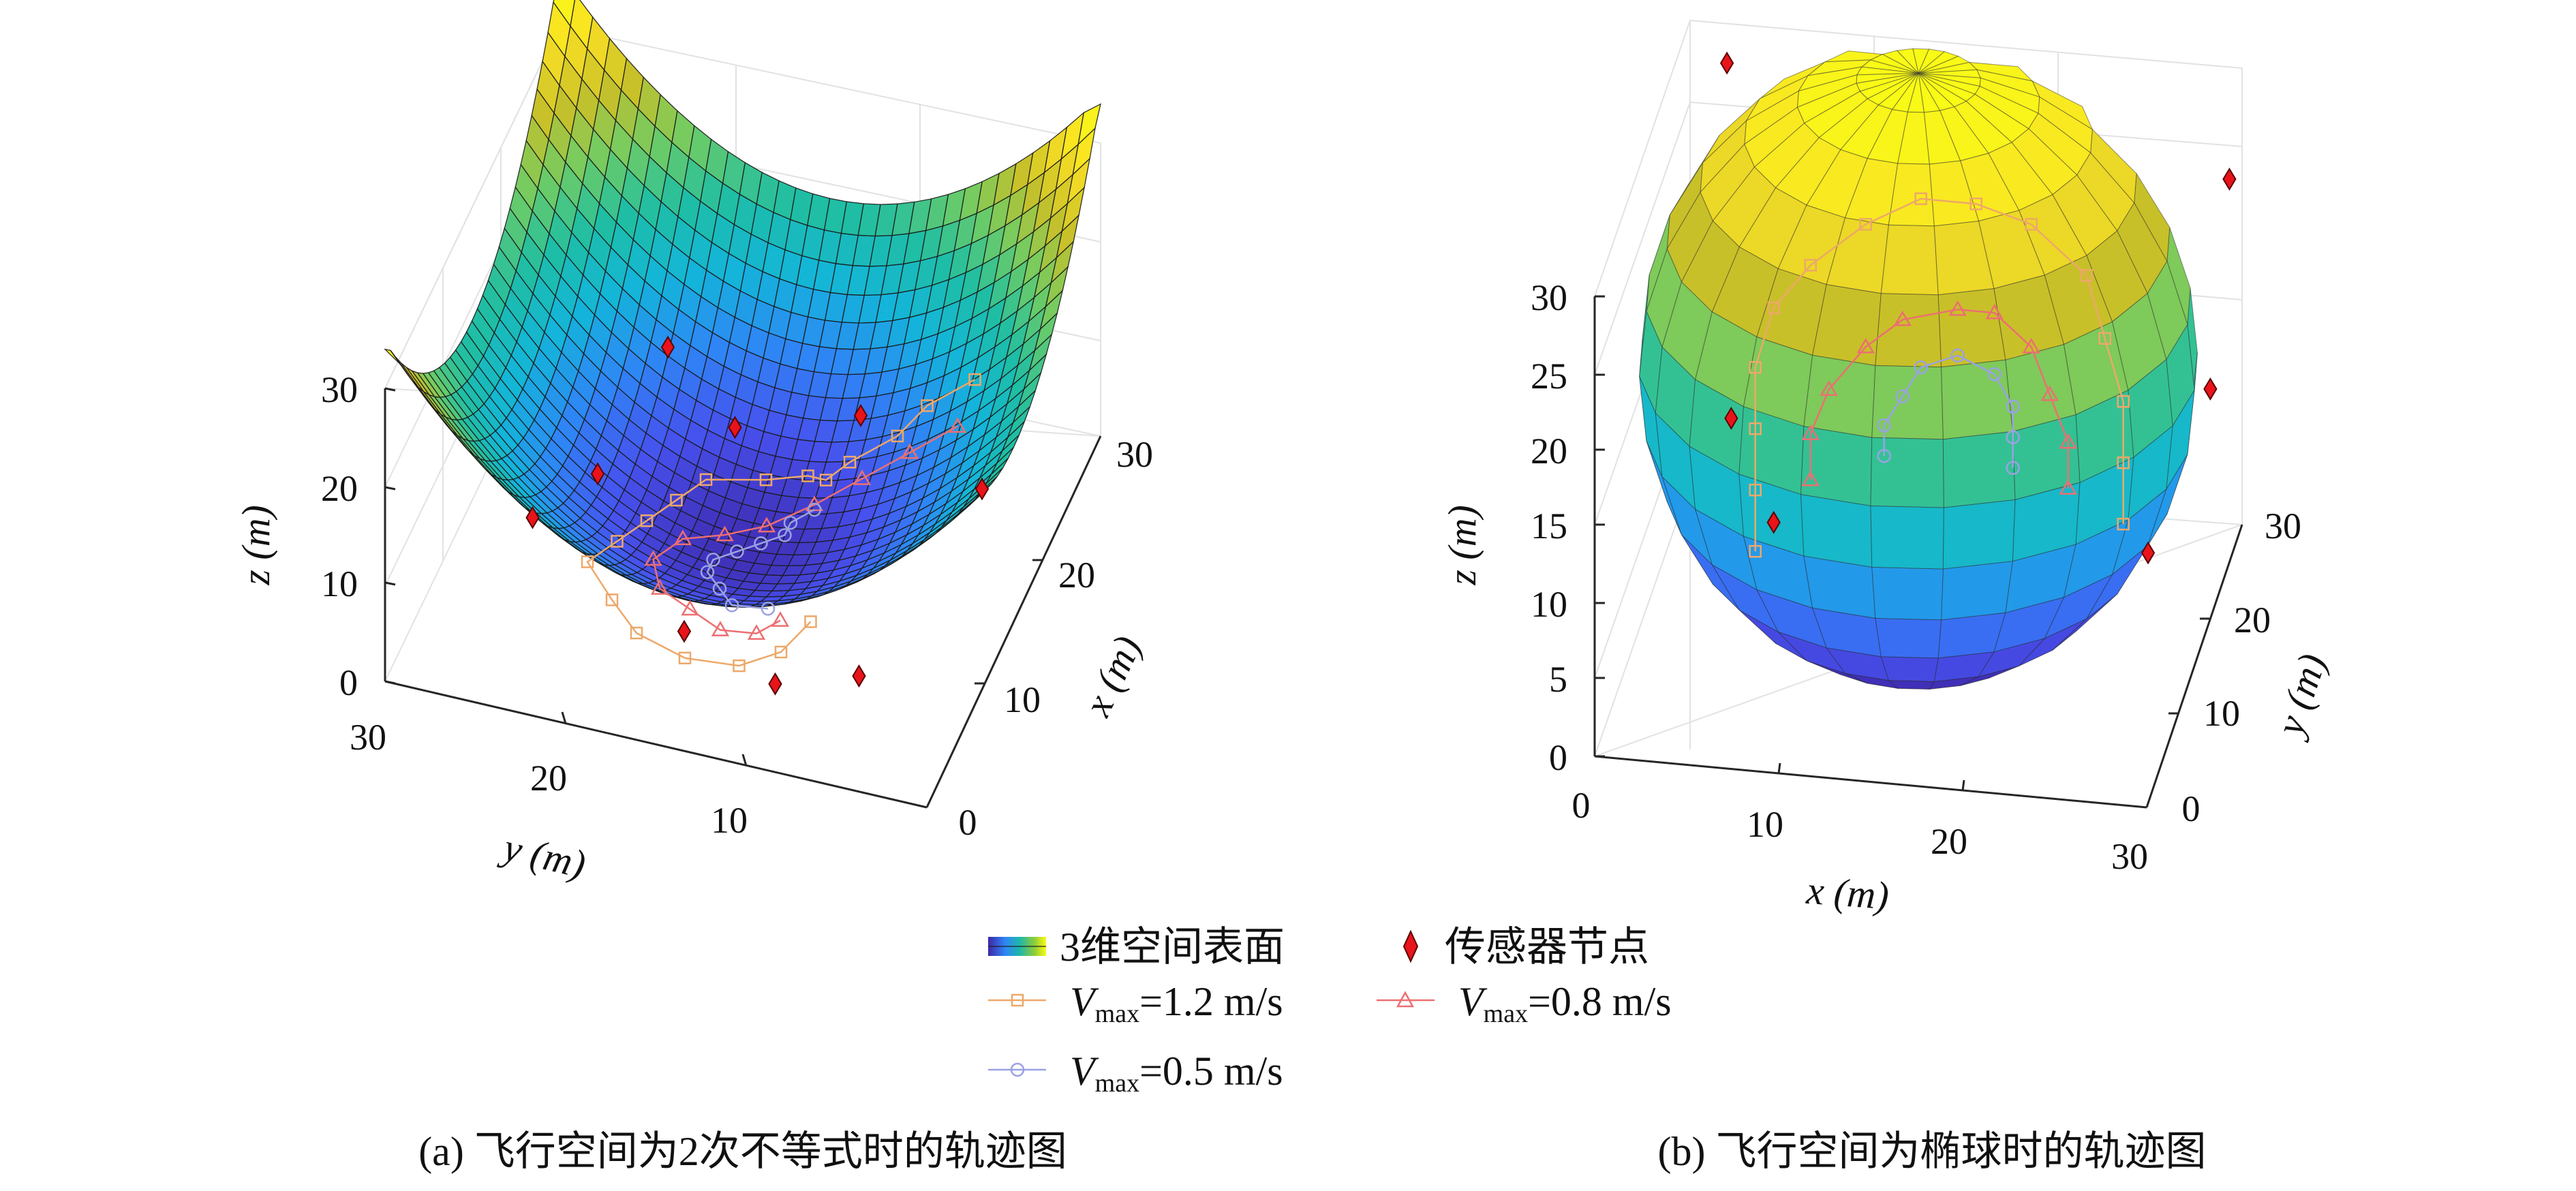  What do you see at coordinates (1949, 841) in the screenshot?
I see `panel-b-x-tick: 20` at bounding box center [1949, 841].